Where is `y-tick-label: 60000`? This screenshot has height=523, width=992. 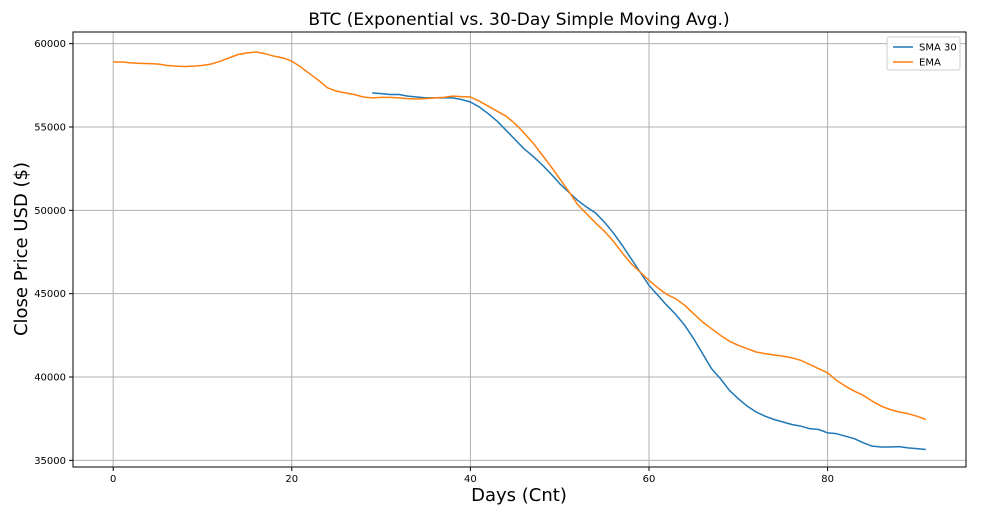
y-tick-label: 60000 is located at coordinates (50, 44).